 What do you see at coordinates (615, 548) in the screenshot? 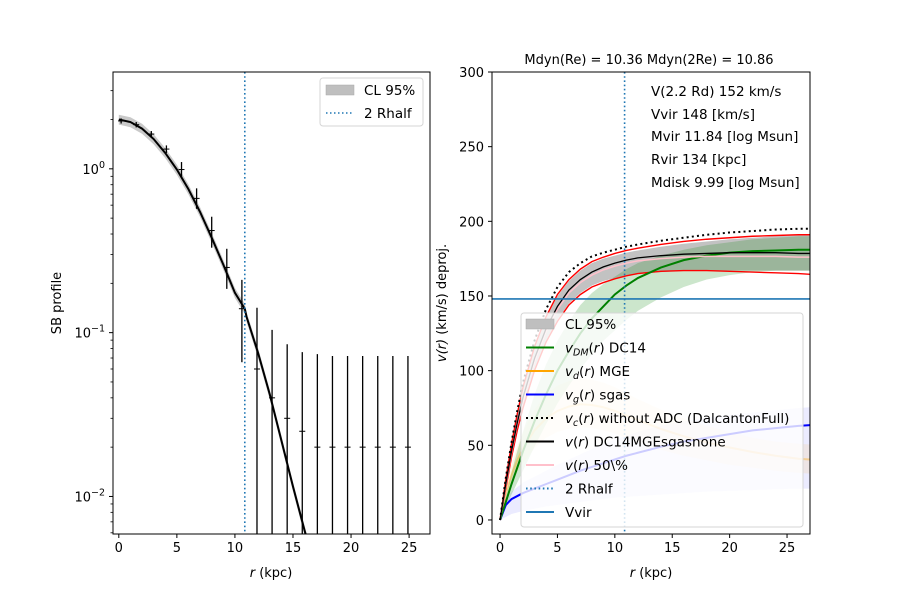
I see `rc-x-tick-label: 10` at bounding box center [615, 548].